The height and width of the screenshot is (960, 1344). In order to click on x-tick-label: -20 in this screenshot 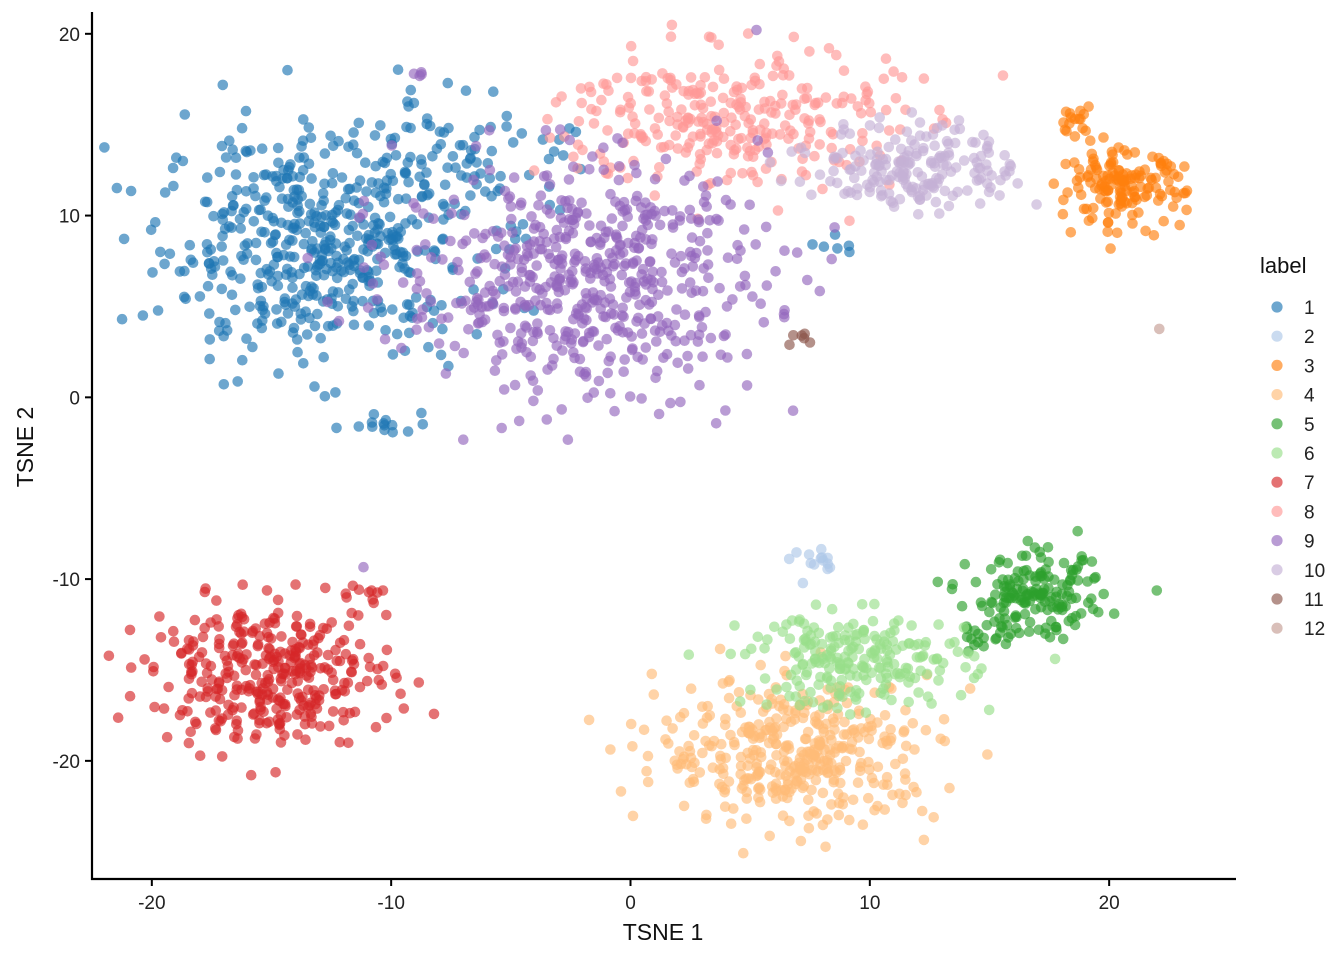, I will do `click(151, 903)`.